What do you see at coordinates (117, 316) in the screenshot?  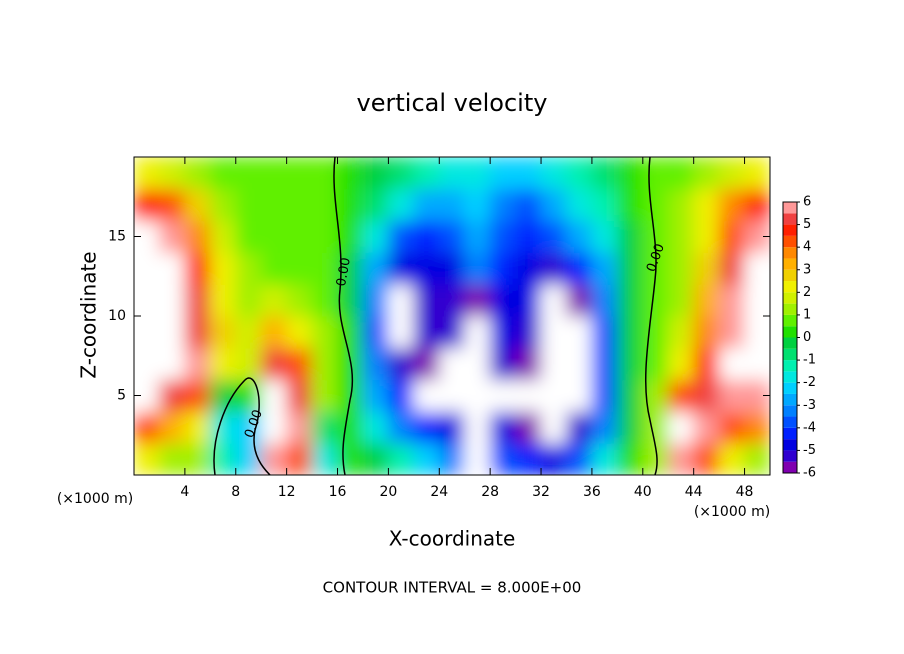 I see `y-tick-label: 10` at bounding box center [117, 316].